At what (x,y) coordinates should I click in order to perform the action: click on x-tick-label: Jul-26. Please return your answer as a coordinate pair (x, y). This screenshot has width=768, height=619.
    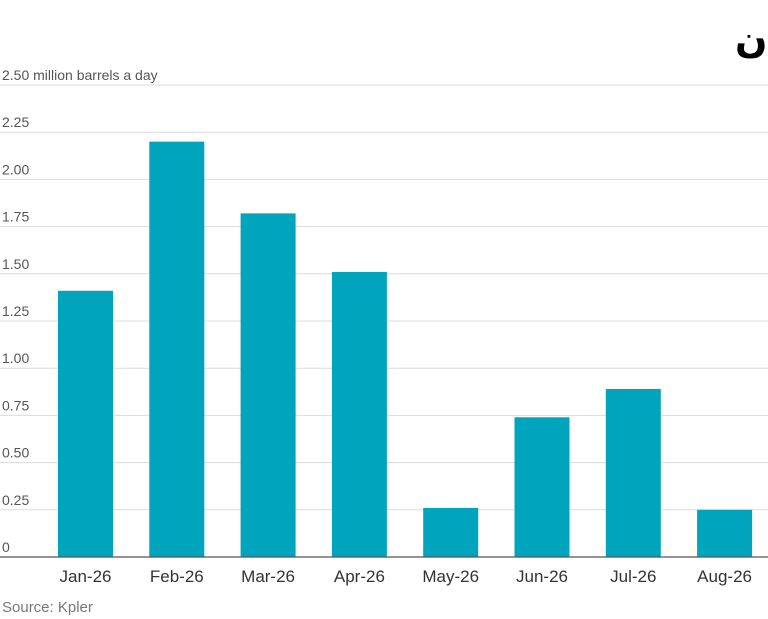
    Looking at the image, I should click on (633, 576).